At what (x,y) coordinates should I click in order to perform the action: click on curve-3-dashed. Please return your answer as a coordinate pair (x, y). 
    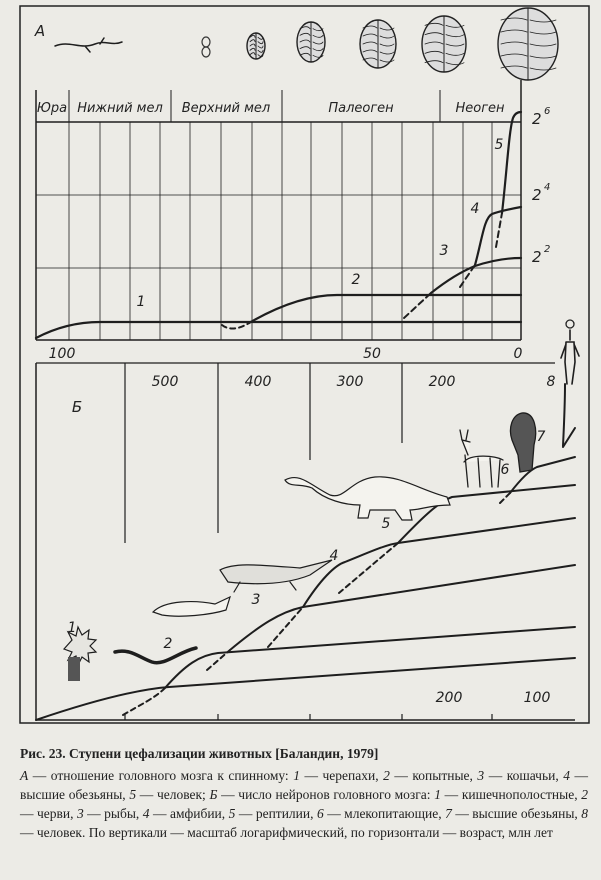
    Looking at the image, I should click on (218, 660).